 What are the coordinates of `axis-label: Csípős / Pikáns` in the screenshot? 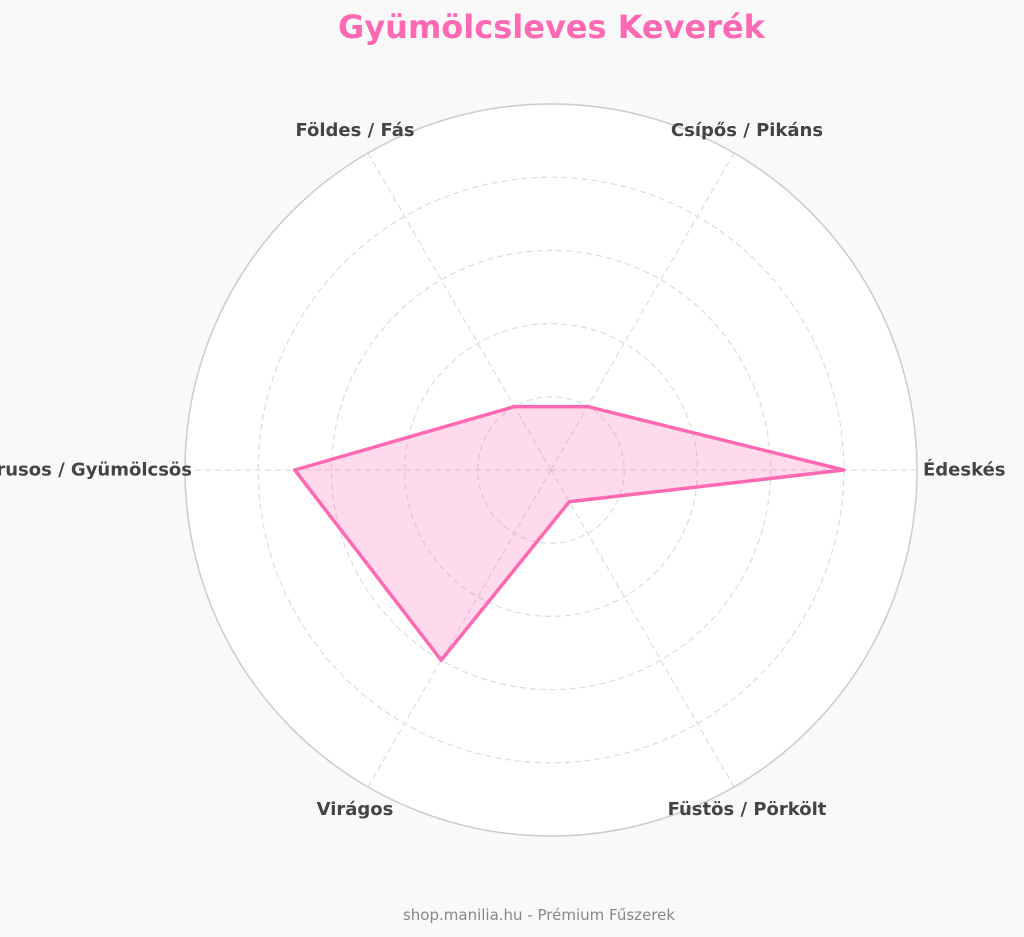 It's located at (747, 130).